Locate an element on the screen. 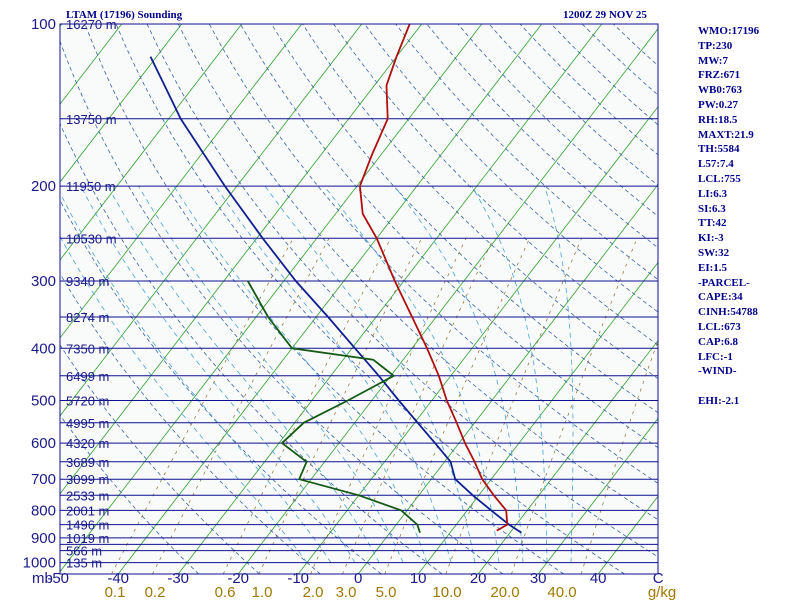 The height and width of the screenshot is (600, 800). pressure-tick-label: 600 is located at coordinates (43, 443).